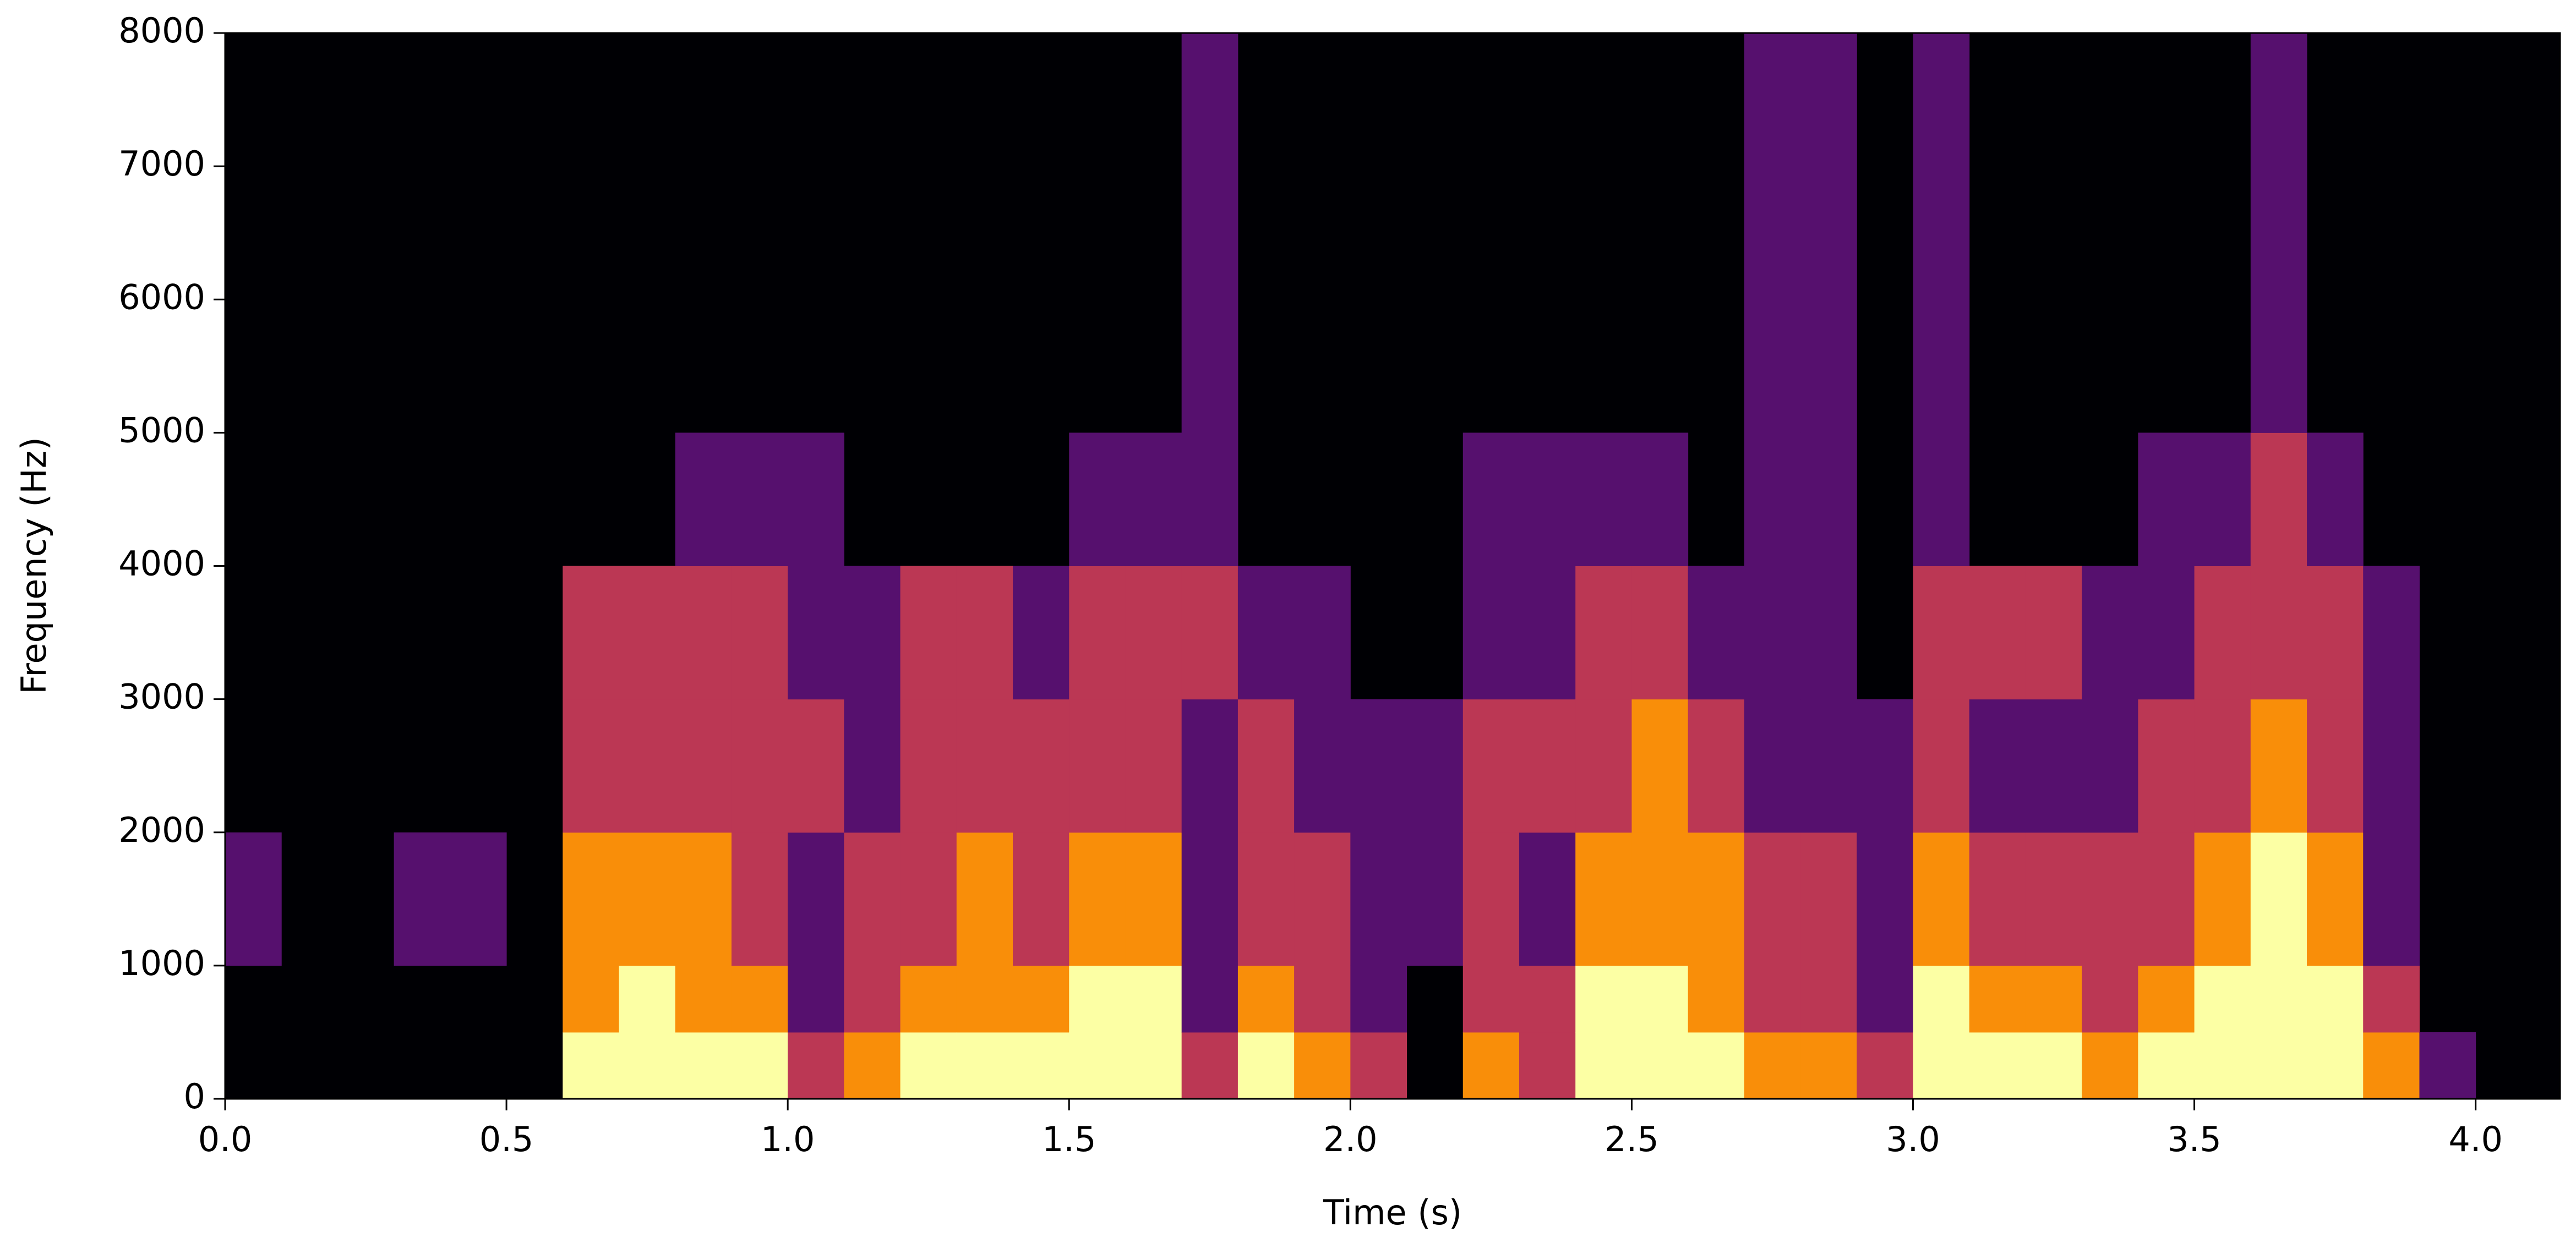 This screenshot has height=1254, width=2576. Describe the element at coordinates (2475, 1139) in the screenshot. I see `x-tick-label: 4.0` at that location.